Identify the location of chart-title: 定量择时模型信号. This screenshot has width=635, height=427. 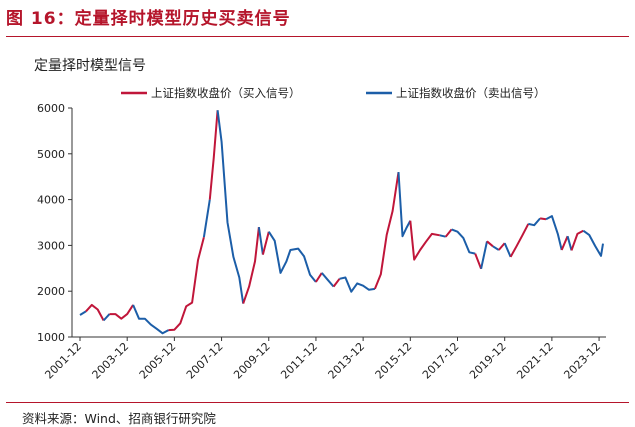
(90, 66).